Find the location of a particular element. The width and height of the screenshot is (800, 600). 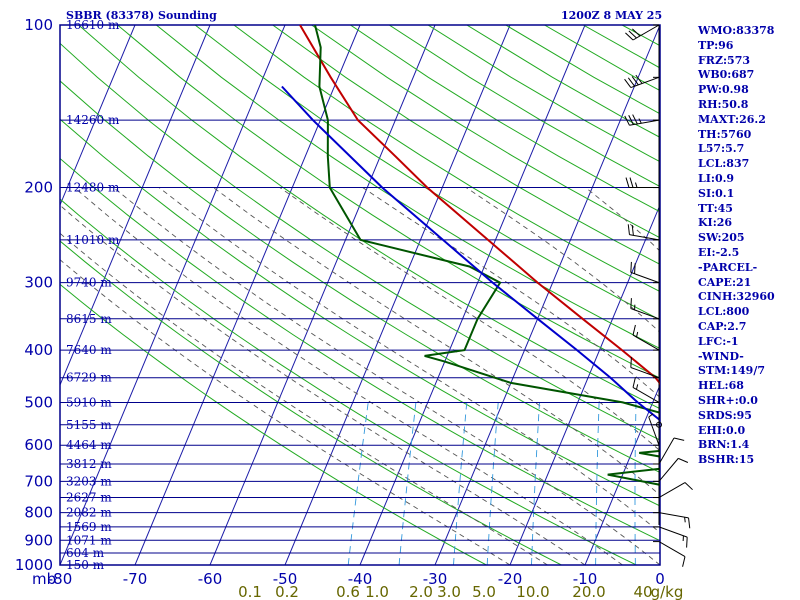

wind-profile is located at coordinates (658, 295).